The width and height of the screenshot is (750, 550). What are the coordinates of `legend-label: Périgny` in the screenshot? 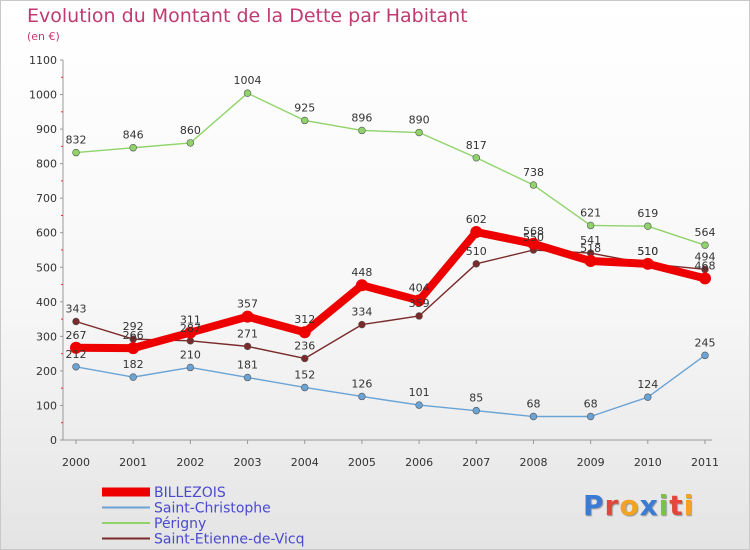 It's located at (180, 524).